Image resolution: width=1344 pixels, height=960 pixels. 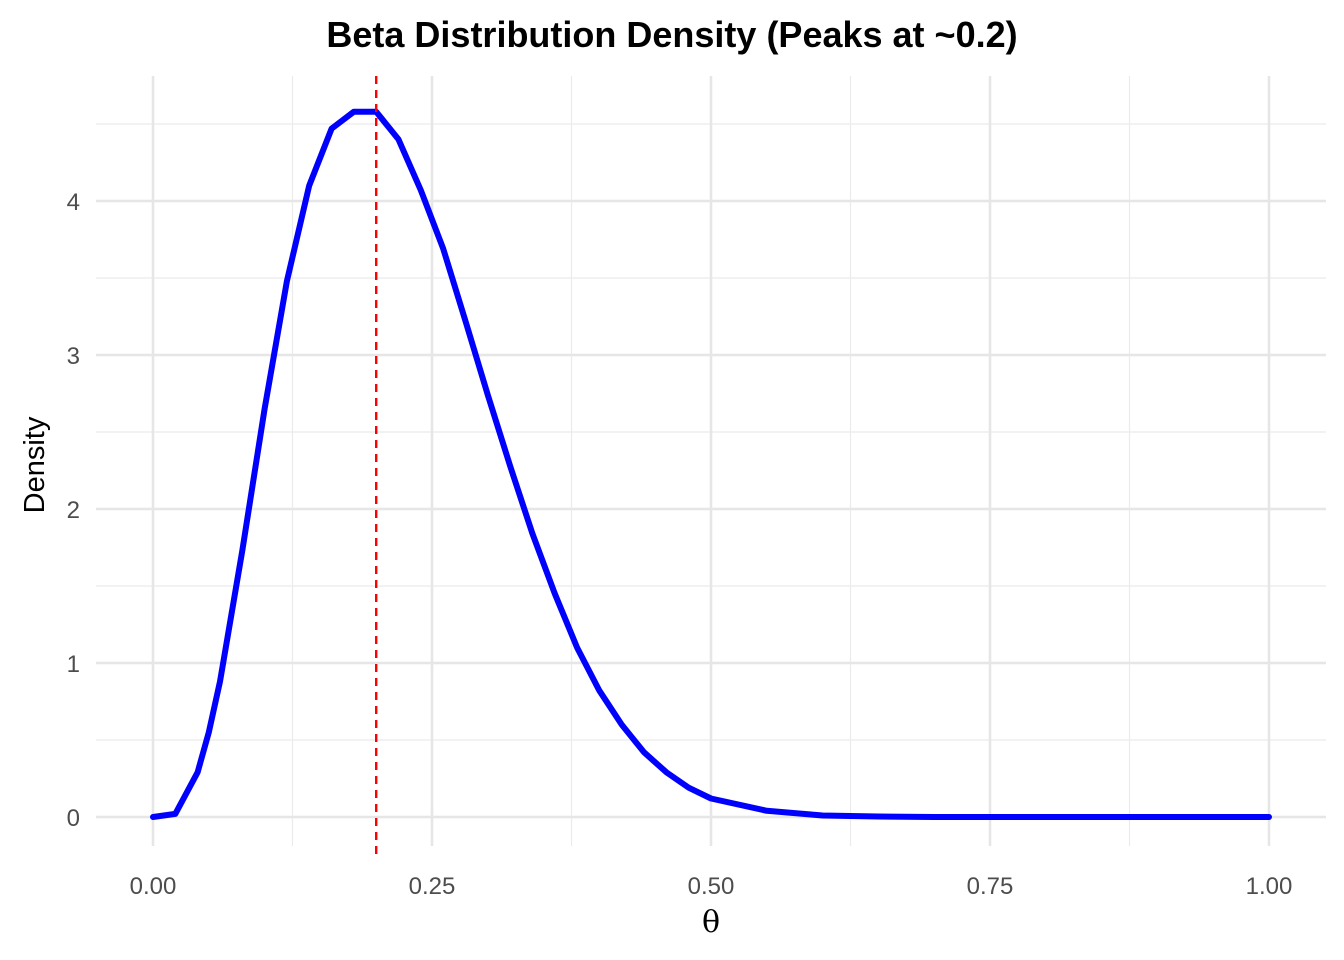 What do you see at coordinates (73, 356) in the screenshot?
I see `y-tick-label: 3` at bounding box center [73, 356].